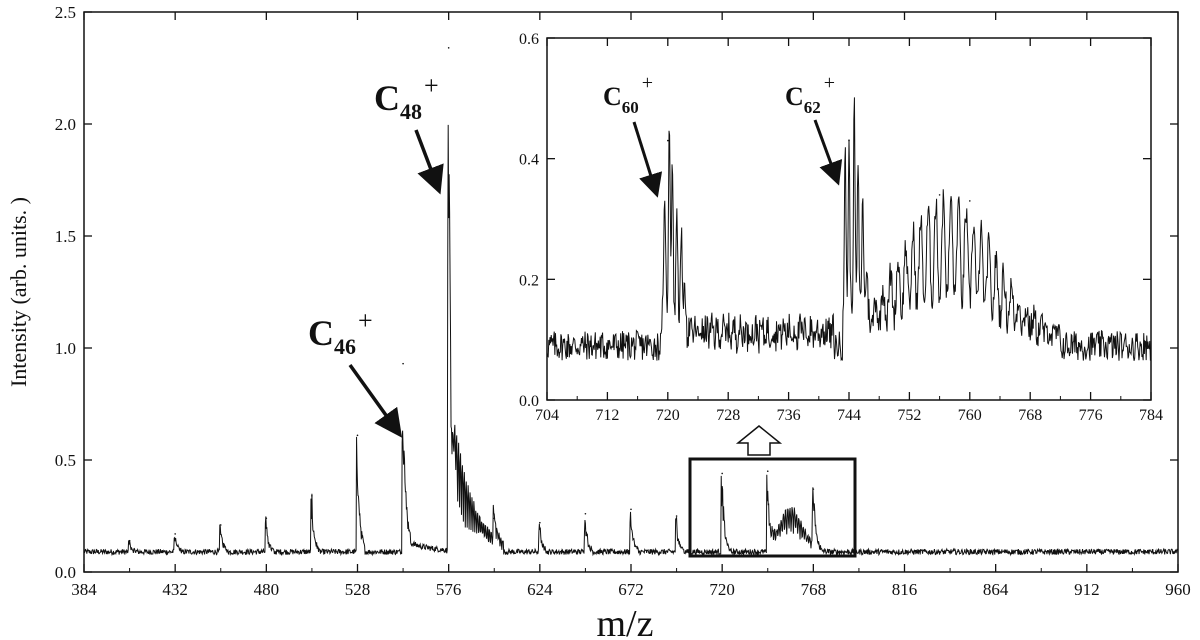 This screenshot has width=1200, height=640. Describe the element at coordinates (387, 98) in the screenshot. I see `annotation-c48-base: C` at that location.